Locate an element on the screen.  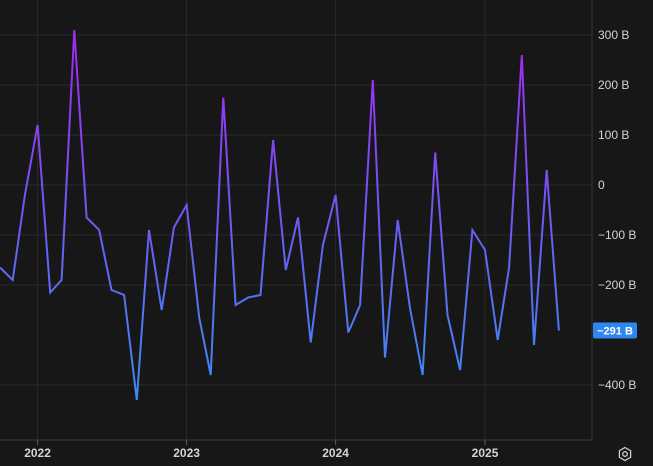
y-tick-label: −200 B is located at coordinates (617, 285).